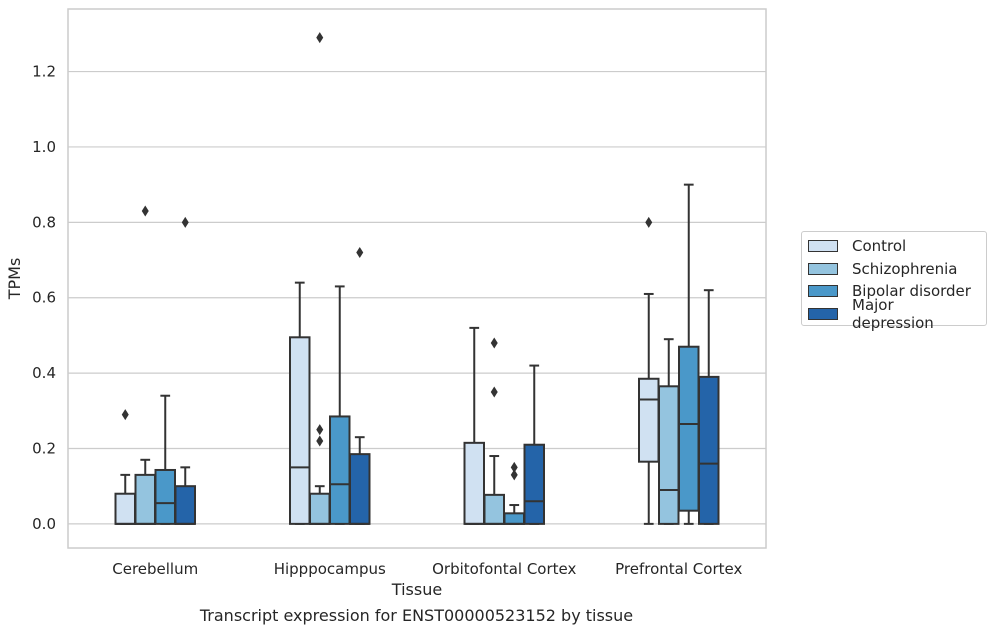 Image resolution: width=997 pixels, height=634 pixels. I want to click on x-tick-label: Cerebellum, so click(155, 569).